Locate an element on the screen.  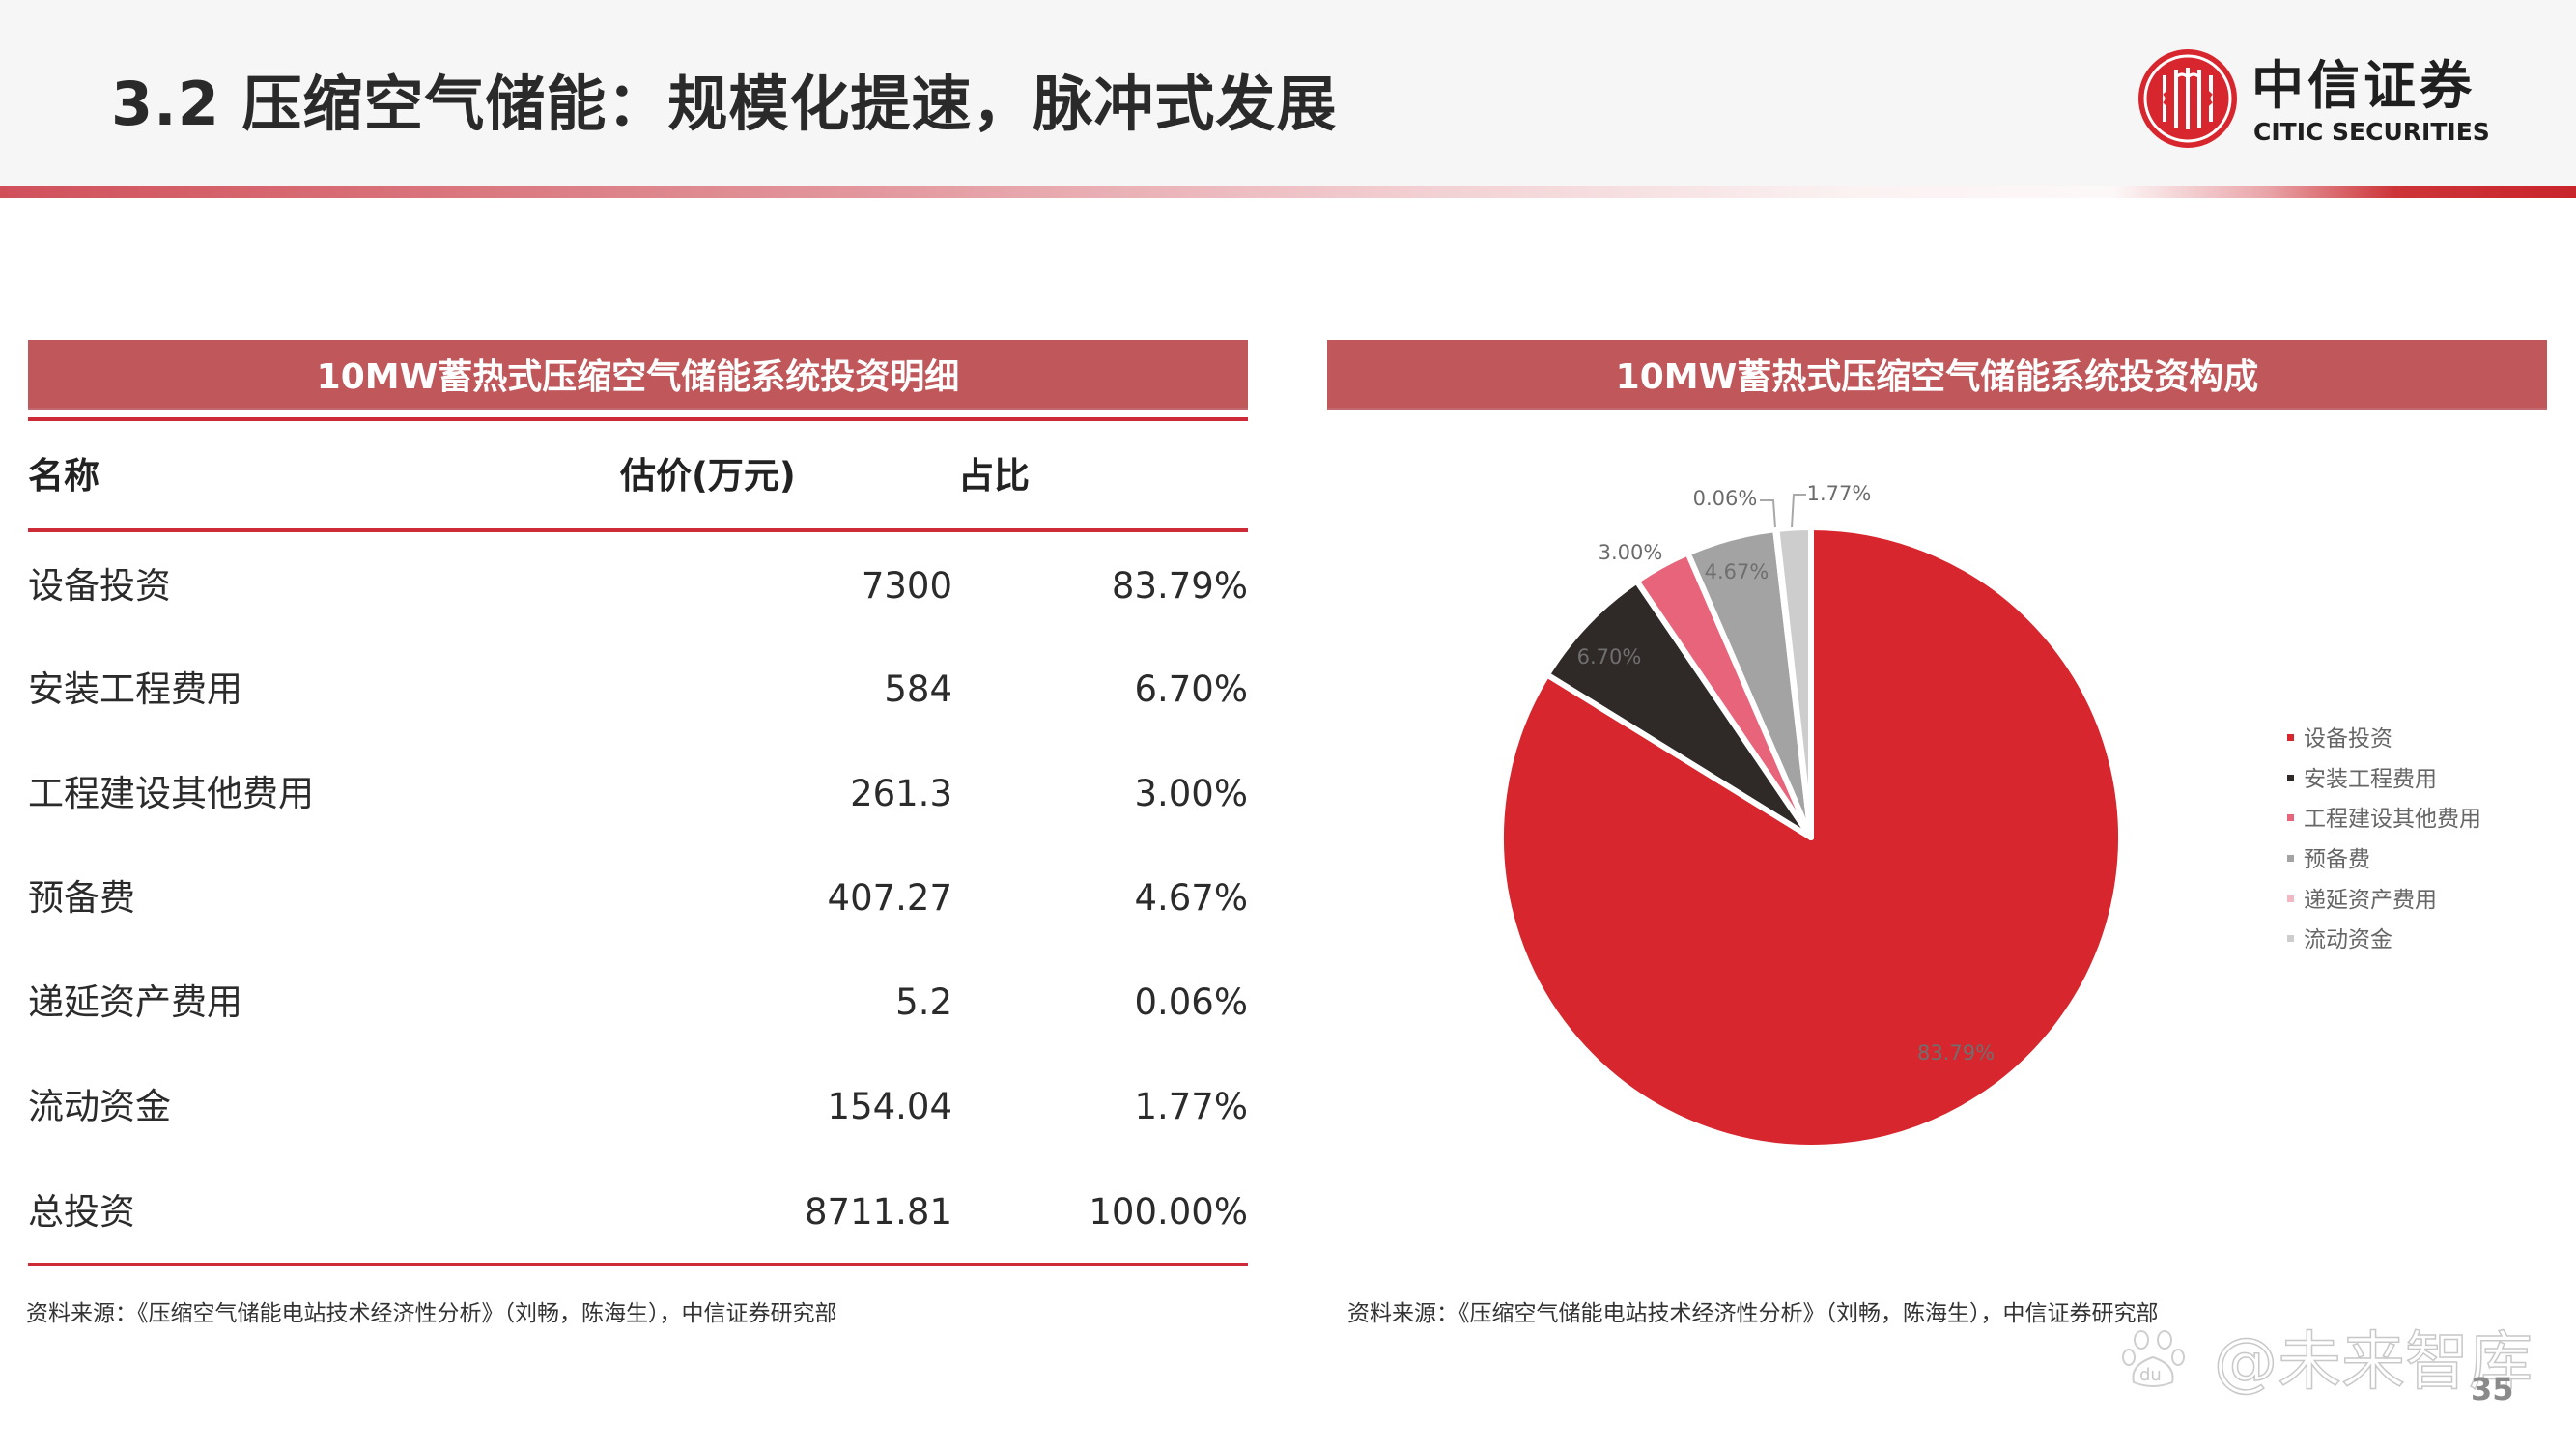
header-divider is located at coordinates (1288, 192).